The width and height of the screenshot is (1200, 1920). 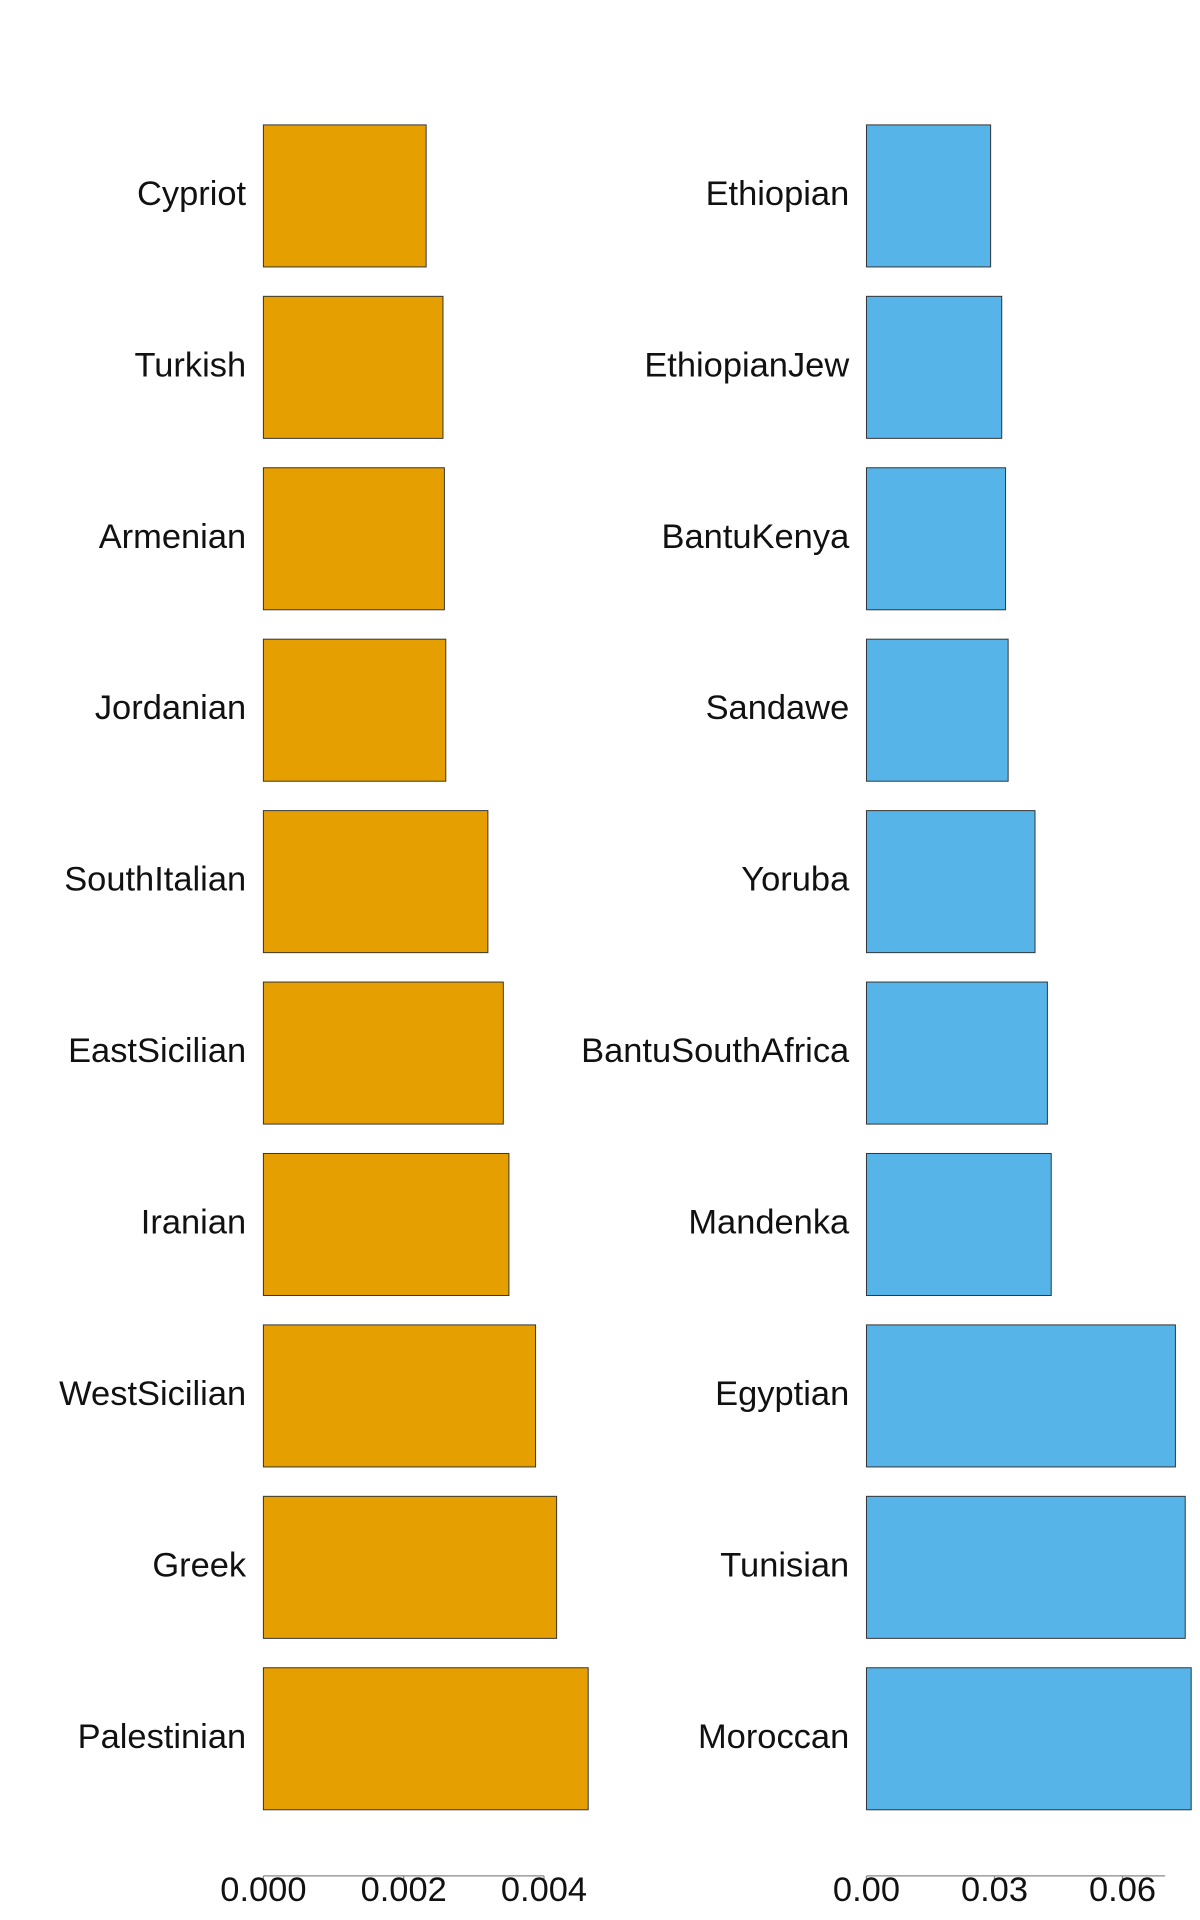 What do you see at coordinates (994, 1890) in the screenshot?
I see `x-tick-label: 0.03` at bounding box center [994, 1890].